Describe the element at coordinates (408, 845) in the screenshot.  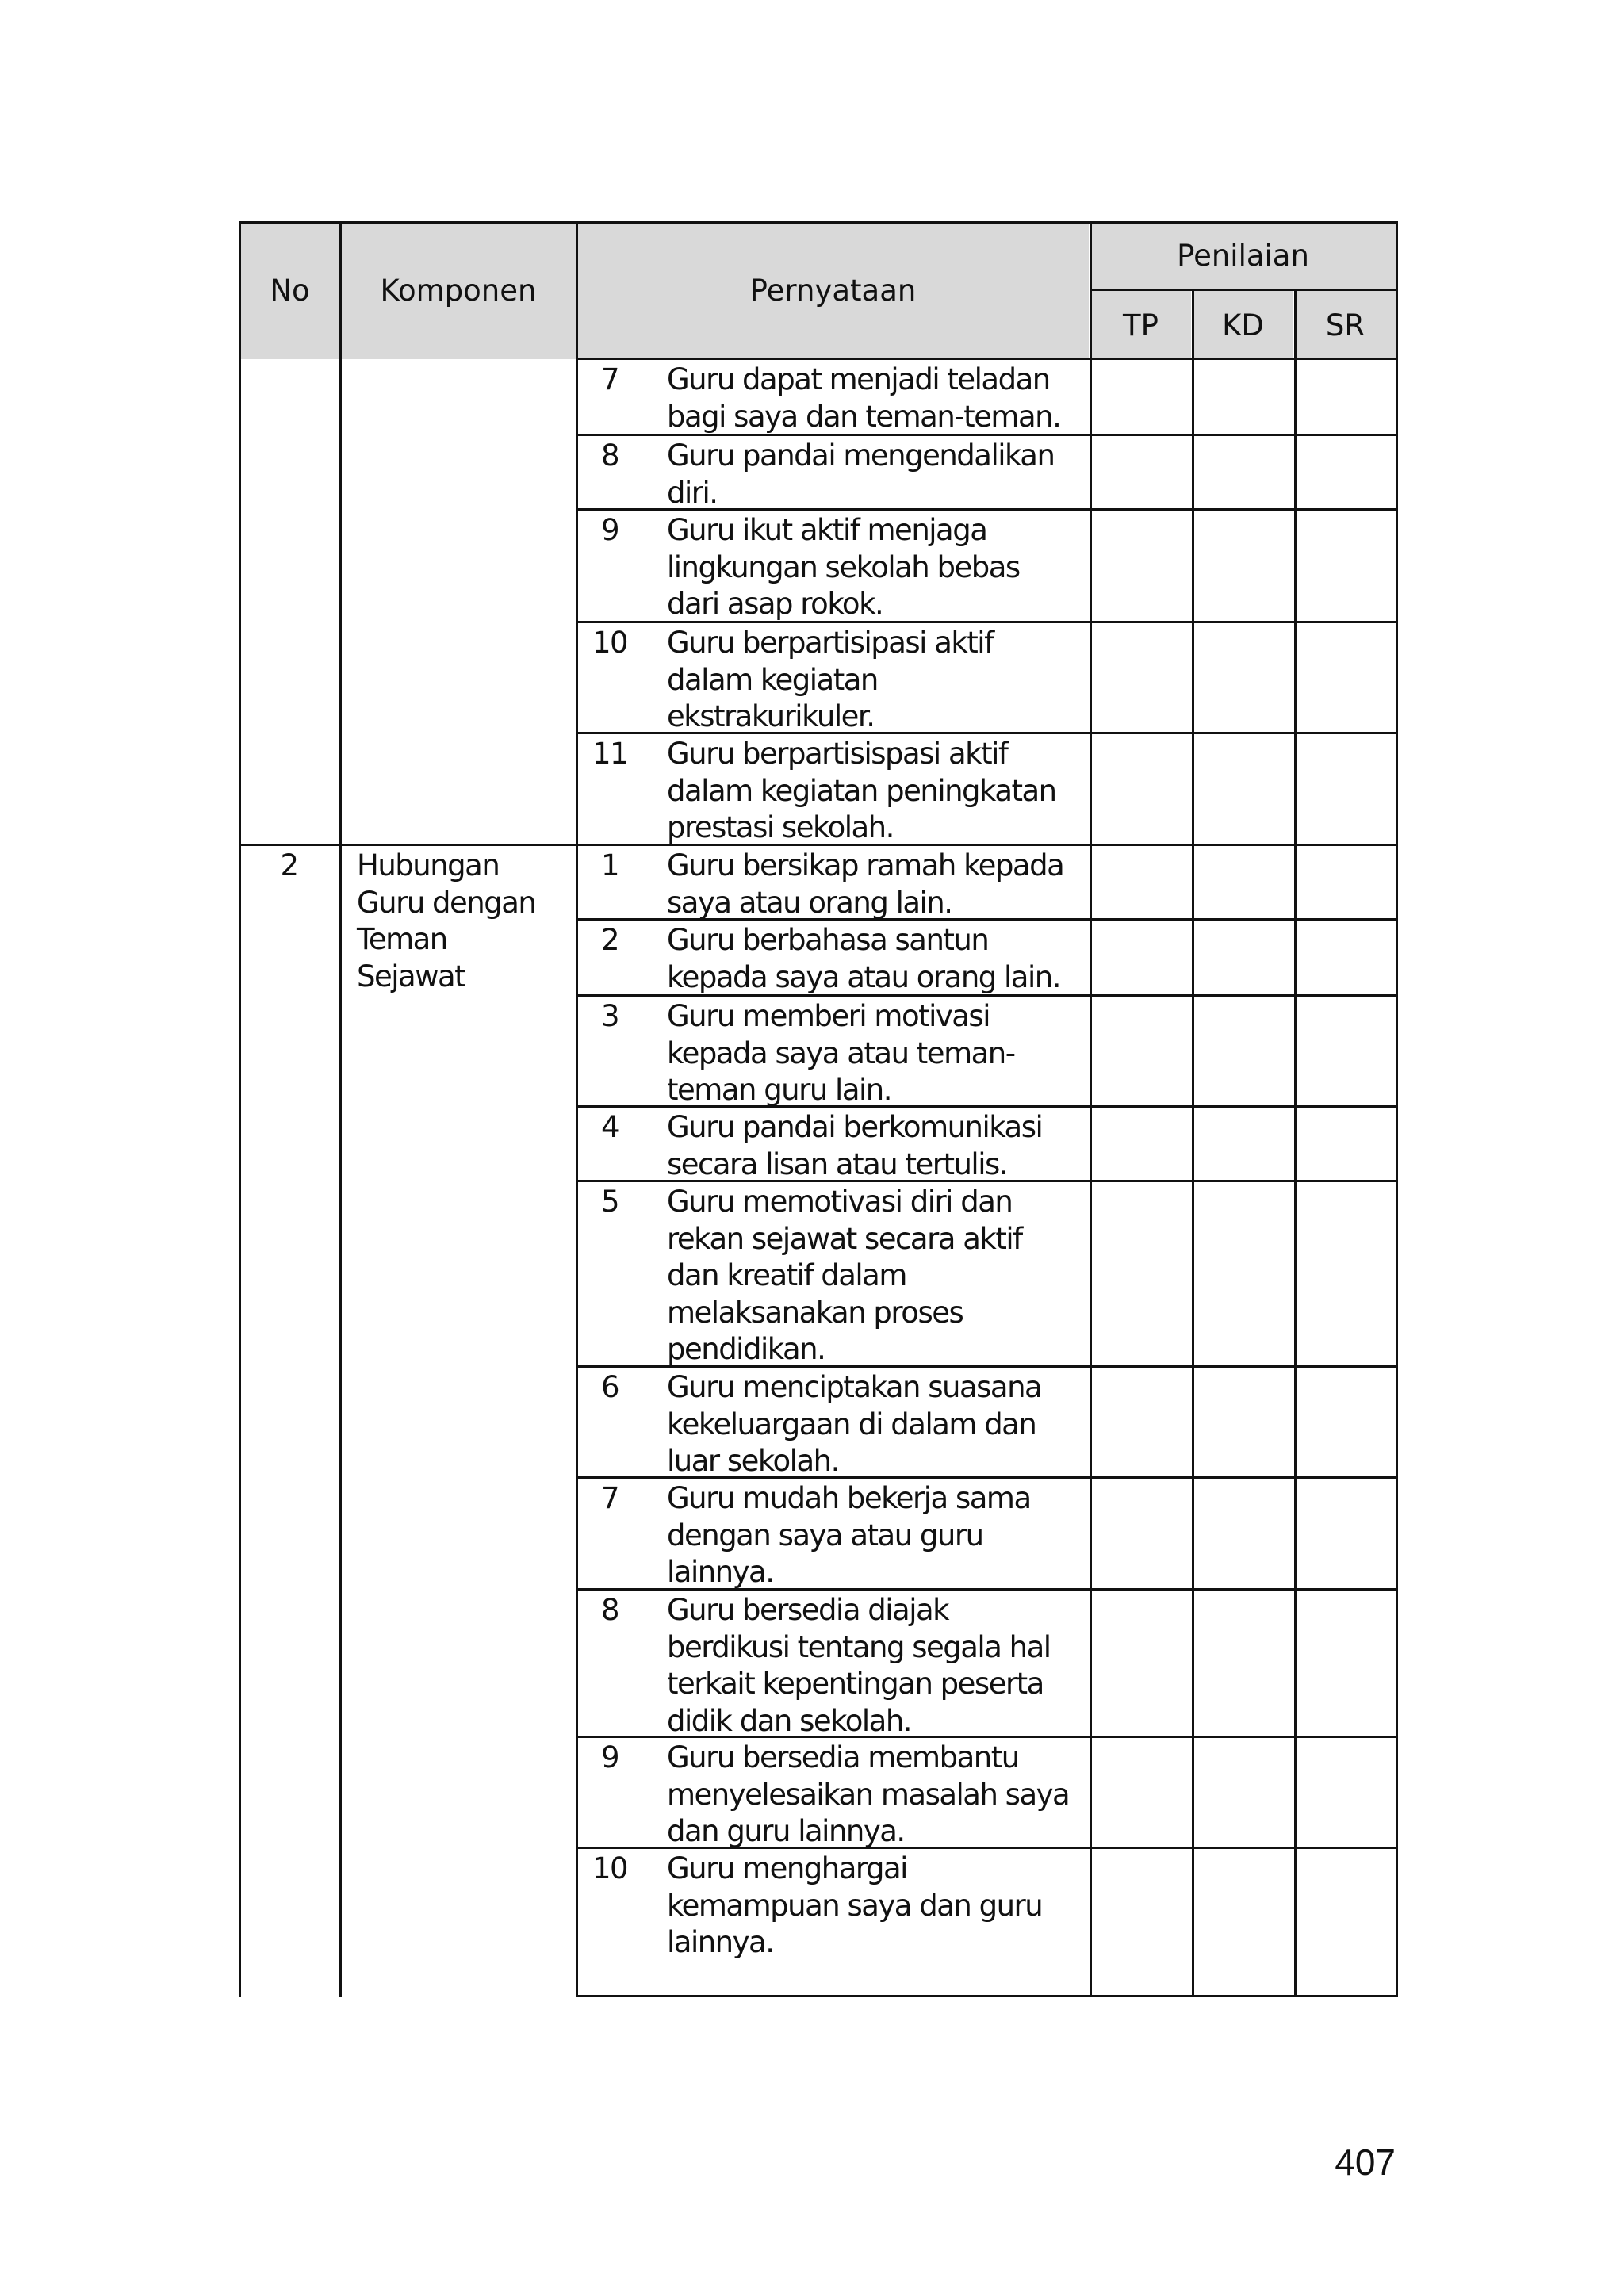
I see `group-divider` at that location.